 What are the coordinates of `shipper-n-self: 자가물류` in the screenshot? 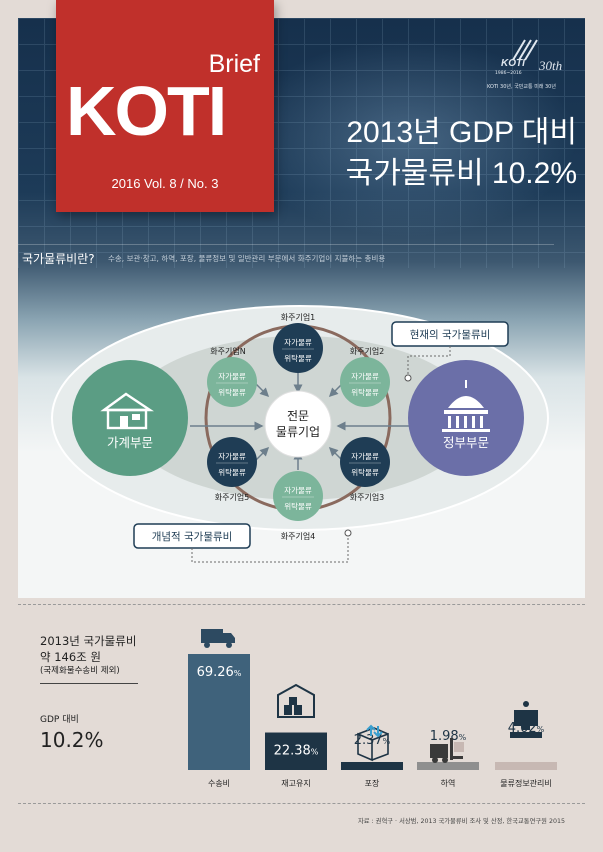 It's located at (232, 376).